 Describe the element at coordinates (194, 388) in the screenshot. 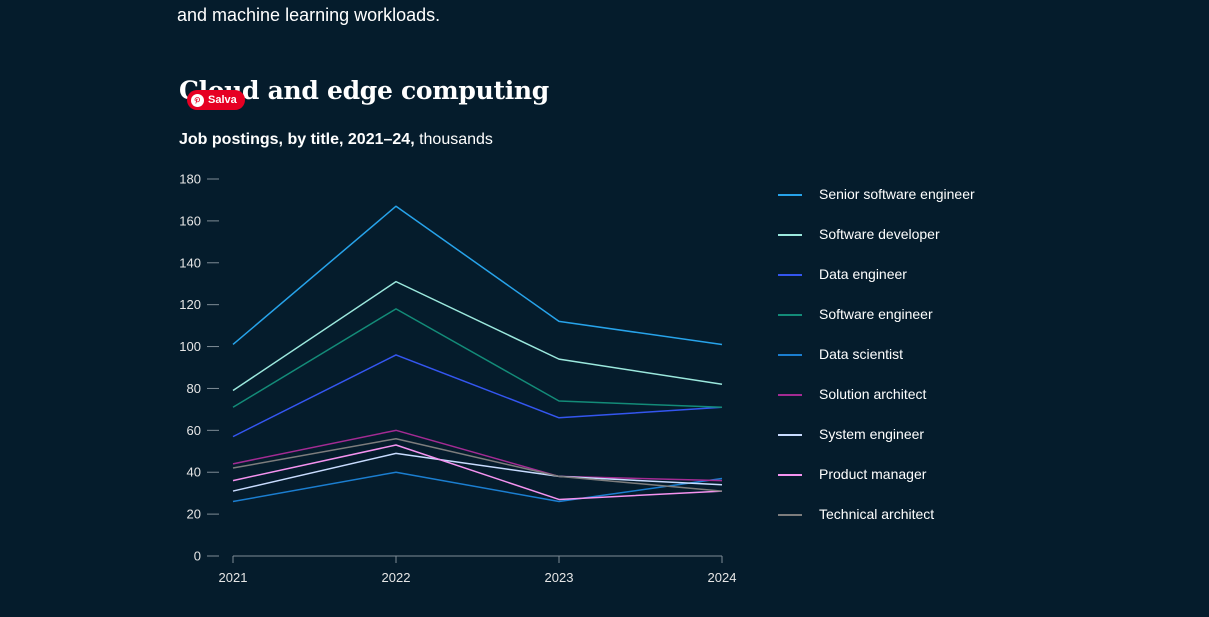

I see `y-tick-label: 80` at that location.